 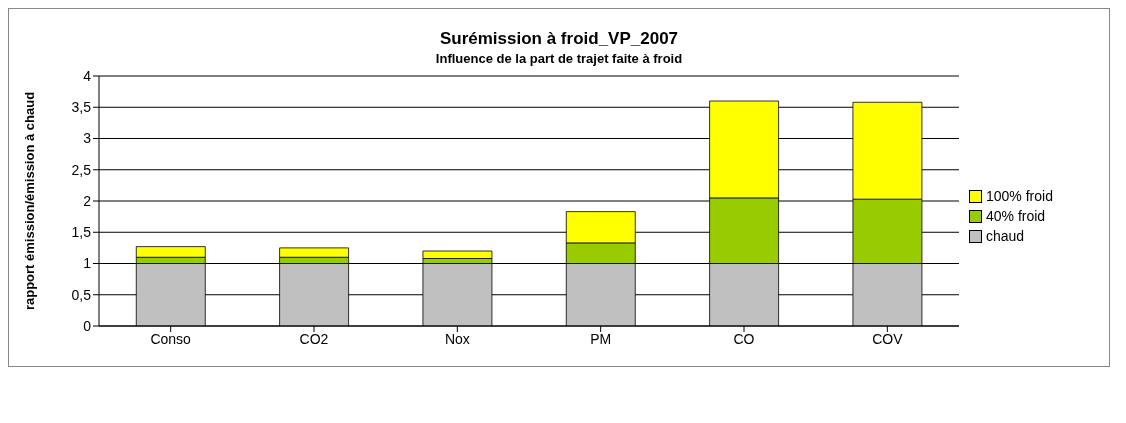 I want to click on x-tick-label: PM, so click(x=601, y=338).